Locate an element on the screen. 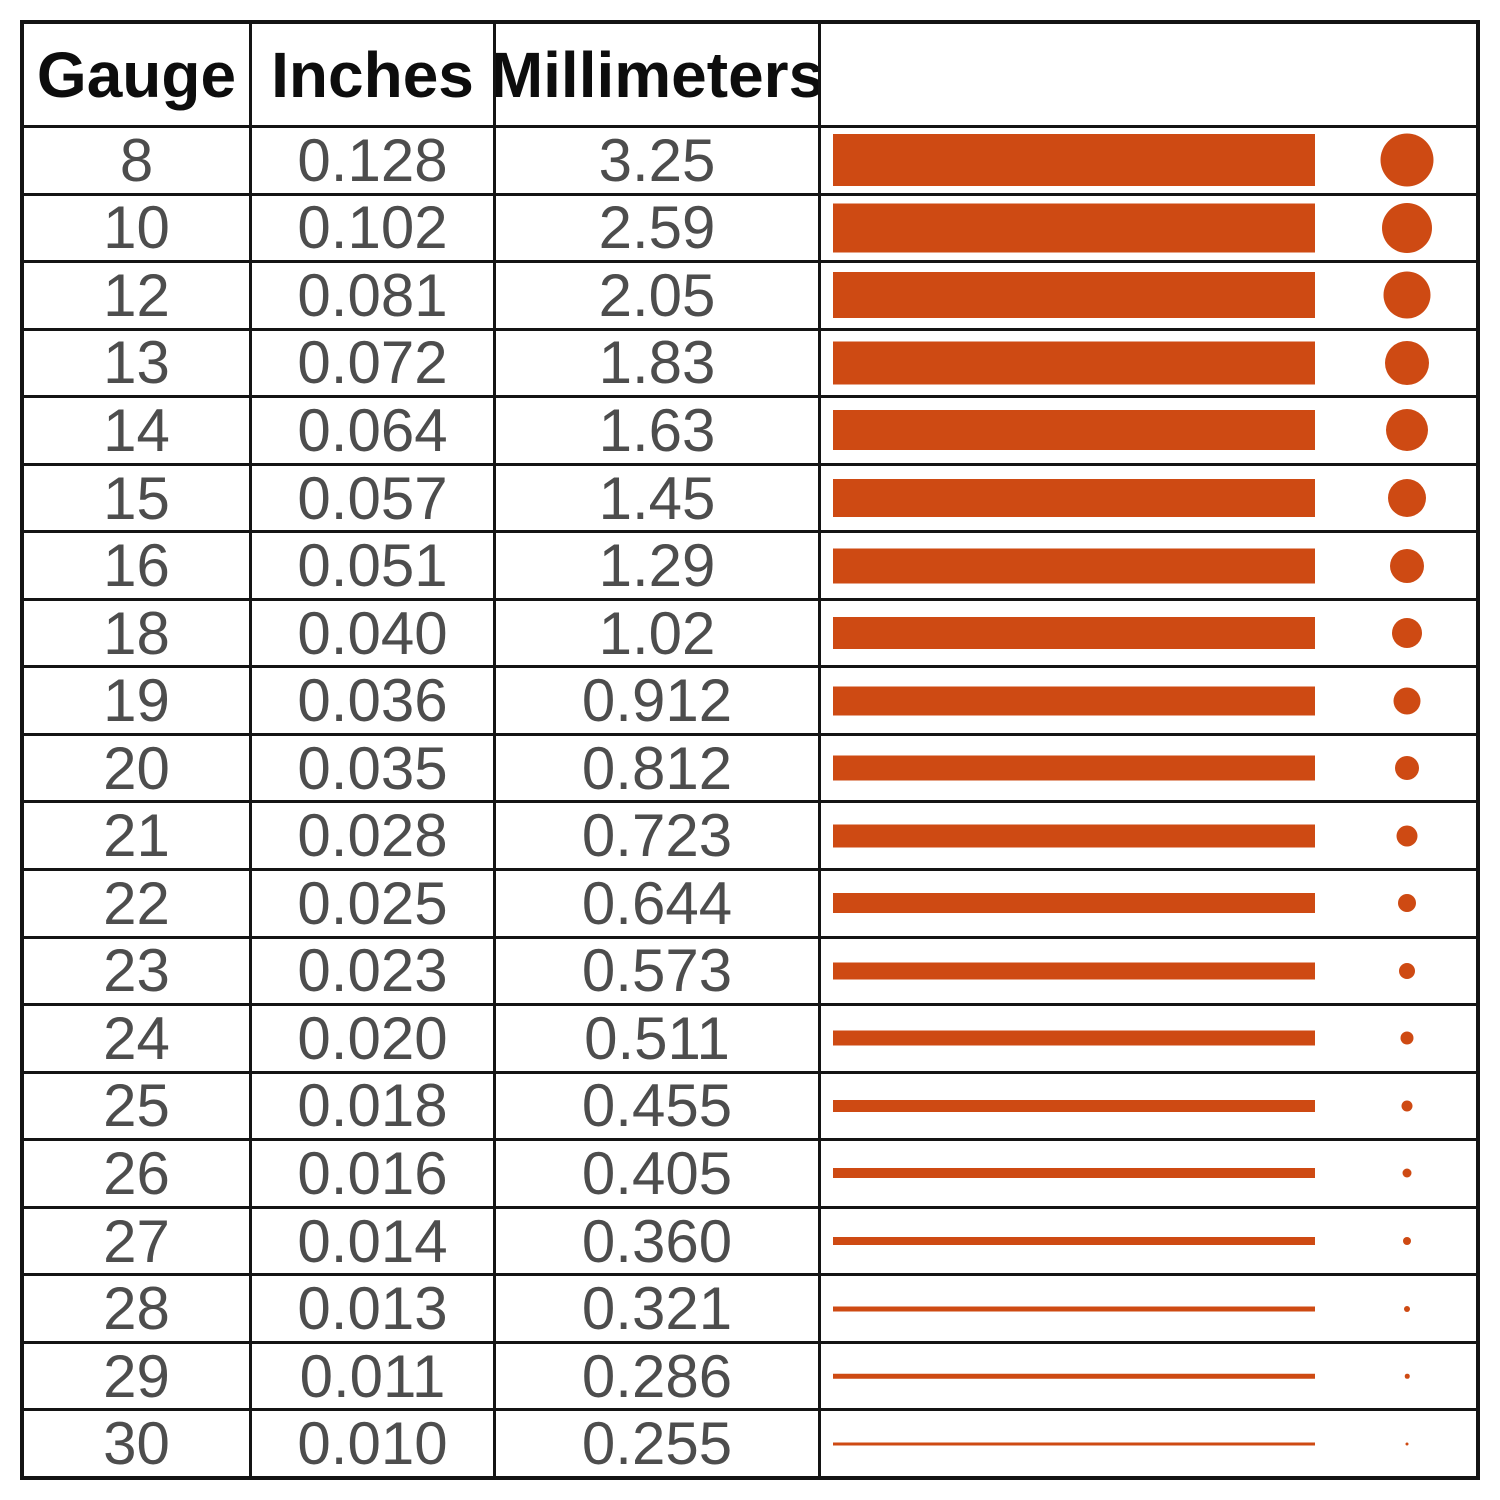 Image resolution: width=1500 pixels, height=1500 pixels. millimeters-value-cell: 0.511 is located at coordinates (657, 1038).